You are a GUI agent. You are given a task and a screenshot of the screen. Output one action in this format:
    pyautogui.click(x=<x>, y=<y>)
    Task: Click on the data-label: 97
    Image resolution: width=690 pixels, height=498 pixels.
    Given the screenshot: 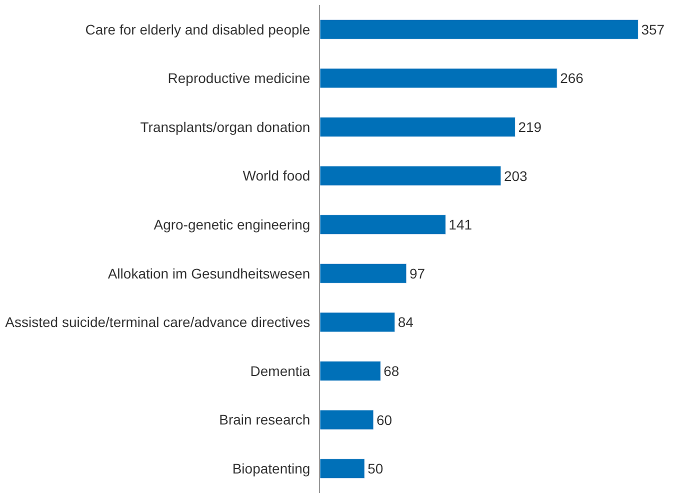 What is the action you would take?
    pyautogui.click(x=417, y=273)
    